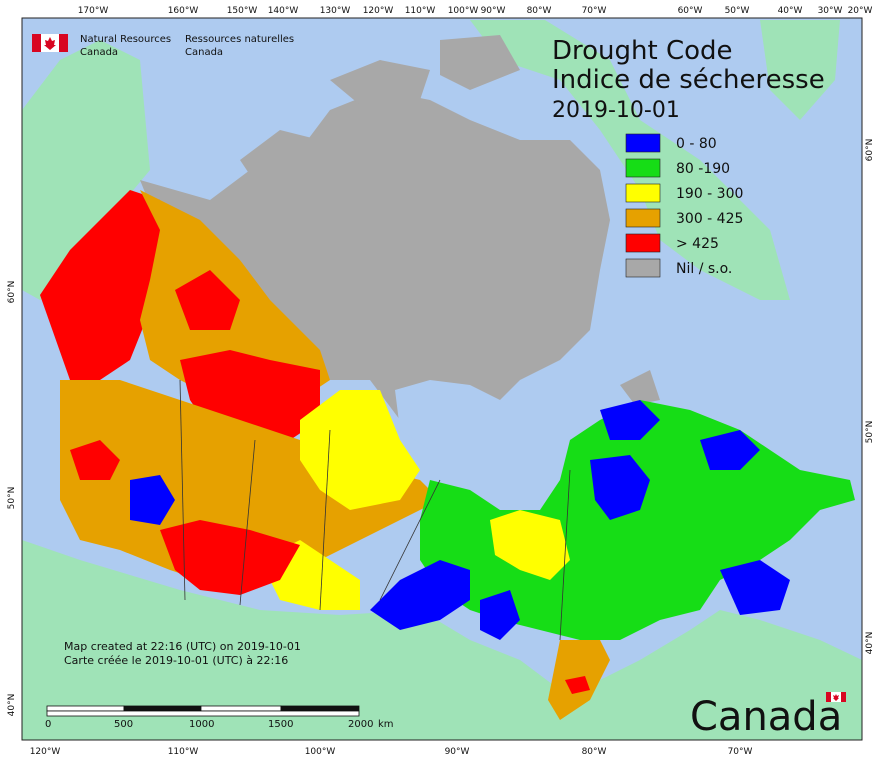 The width and height of the screenshot is (880, 760). What do you see at coordinates (594, 752) in the screenshot?
I see `bottom-lon-label: 80°W` at bounding box center [594, 752].